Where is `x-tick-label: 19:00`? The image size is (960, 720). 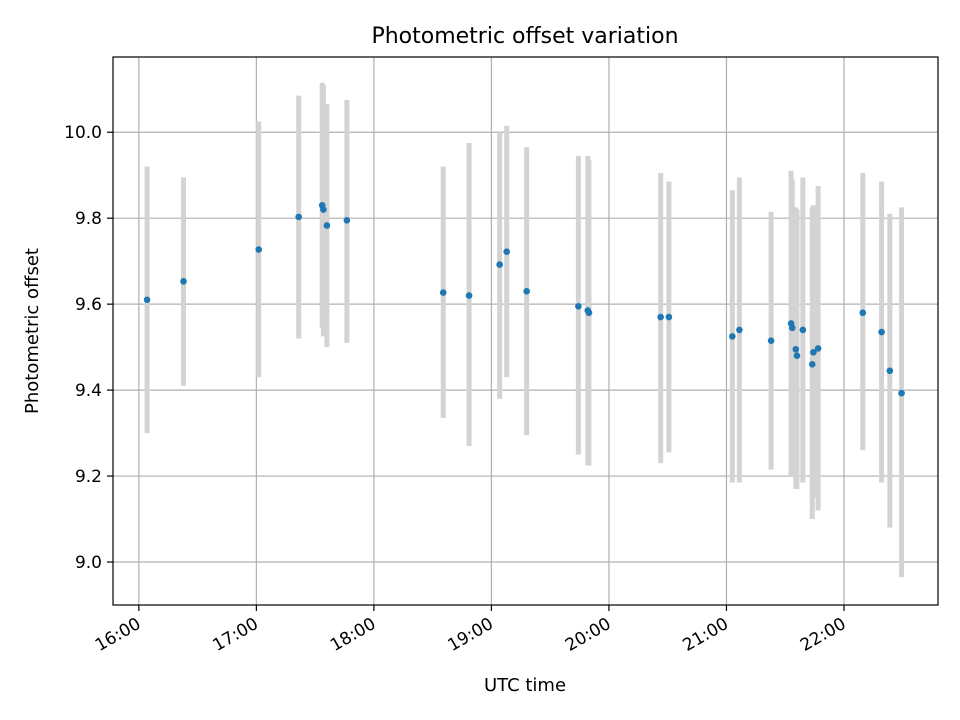 x-tick-label: 19:00 is located at coordinates (470, 635).